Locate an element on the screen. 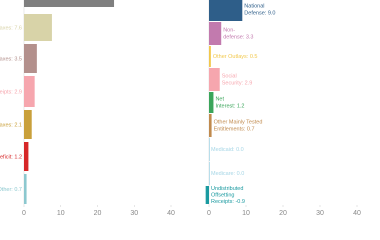  bar-label: Undistributed Offsetting Receipts: -0.9 is located at coordinates (228, 195).